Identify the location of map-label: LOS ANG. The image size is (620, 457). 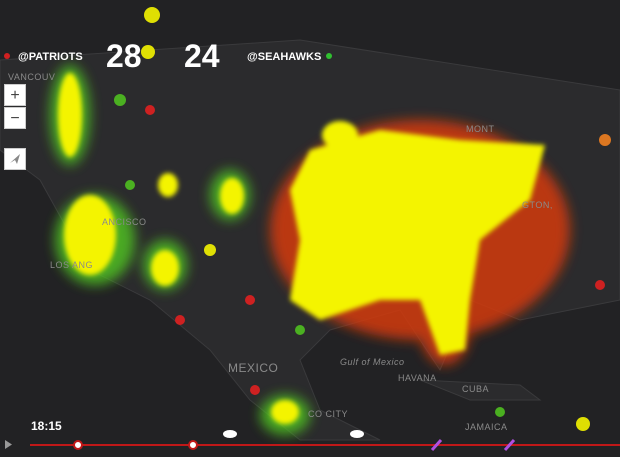
(71, 265).